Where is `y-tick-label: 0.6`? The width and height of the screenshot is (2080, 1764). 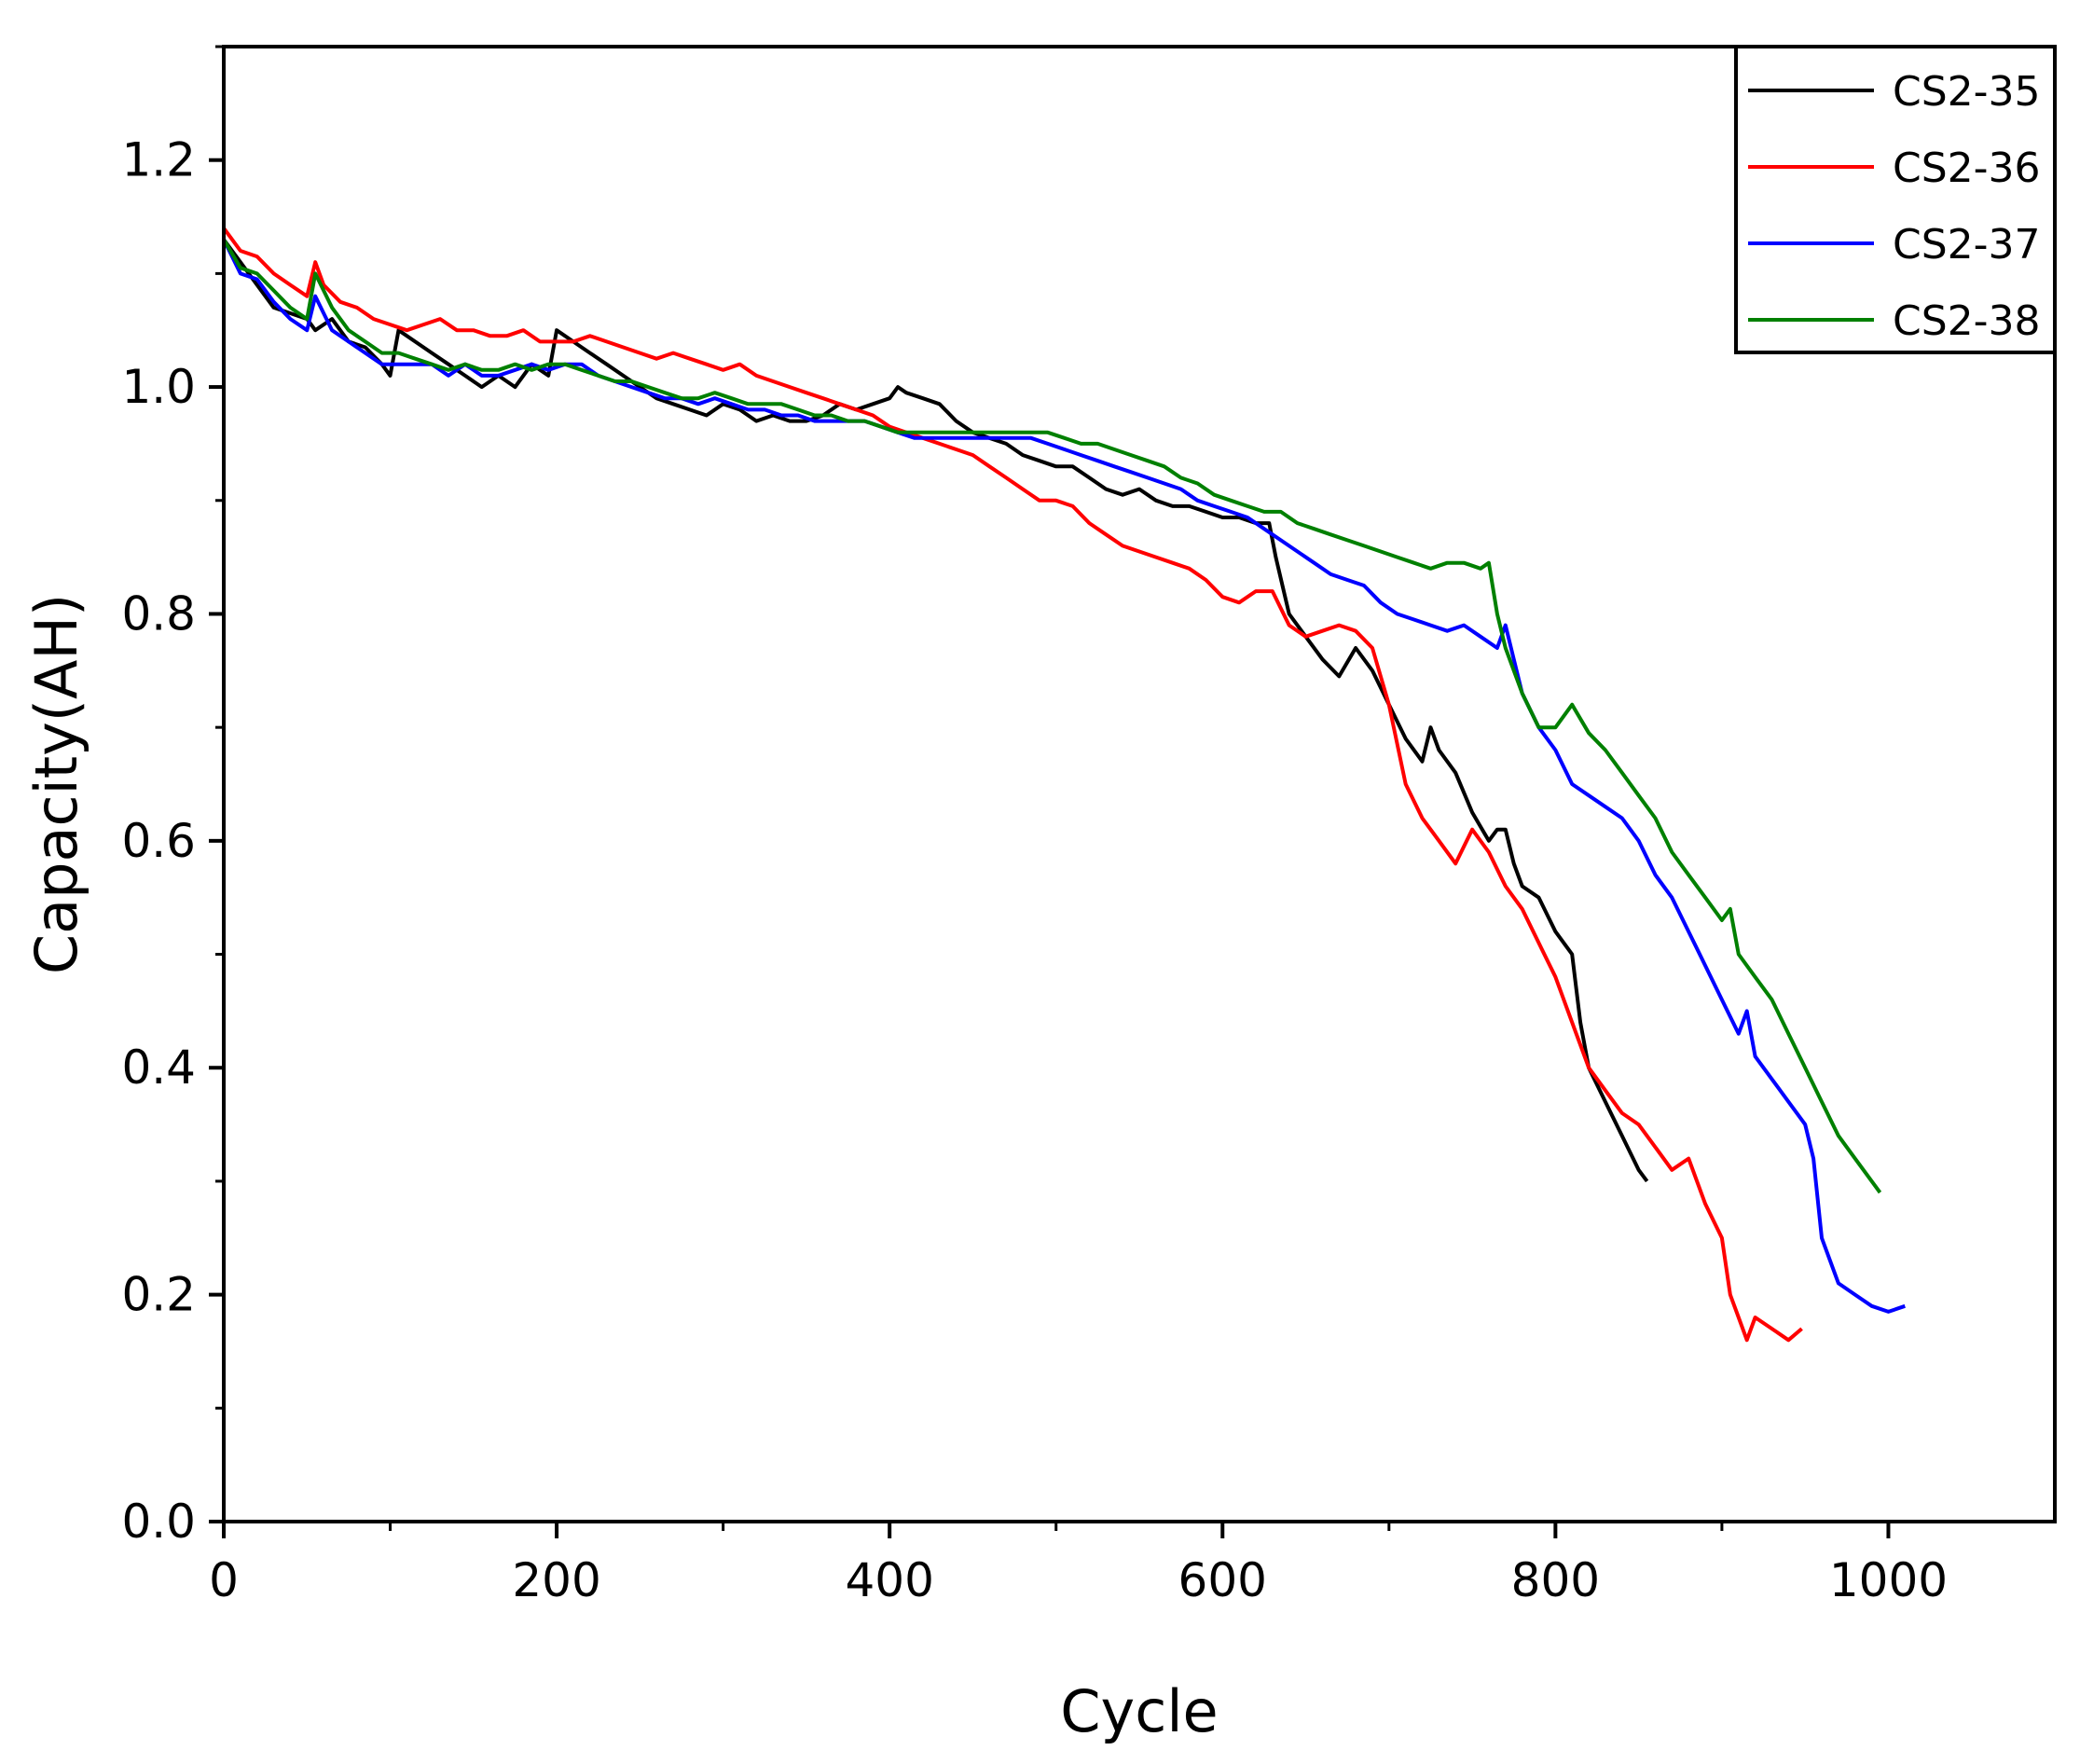 y-tick-label: 0.6 is located at coordinates (159, 841).